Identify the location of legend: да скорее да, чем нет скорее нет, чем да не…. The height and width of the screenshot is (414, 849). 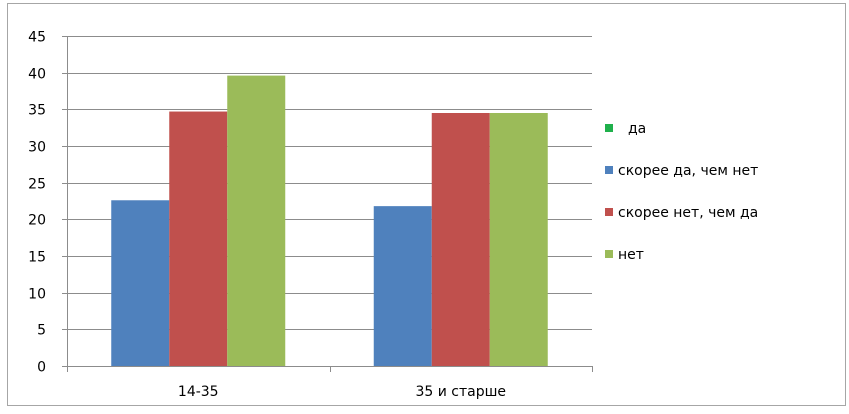
(681, 192).